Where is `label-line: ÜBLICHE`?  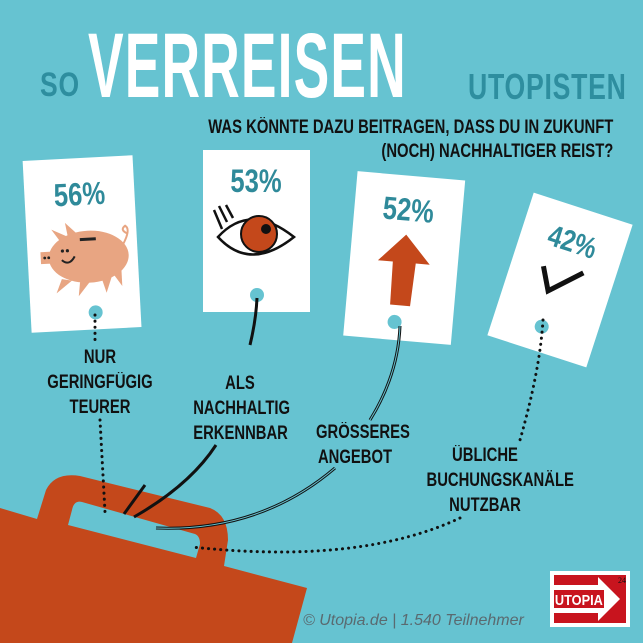
label-line: ÜBLICHE is located at coordinates (485, 455).